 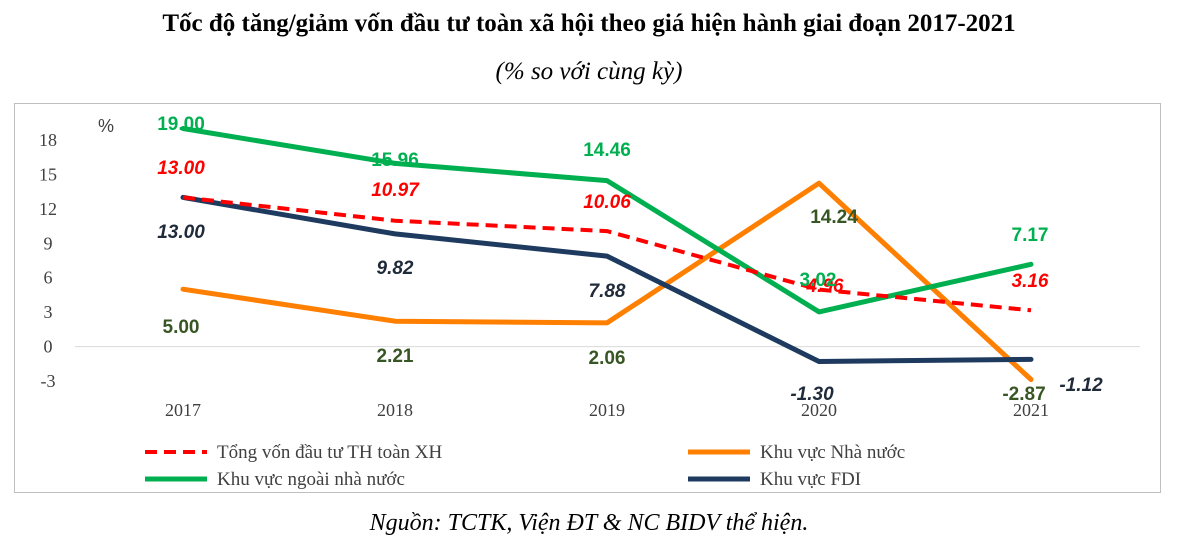 I want to click on x-tick-label: 2021, so click(x=1031, y=410).